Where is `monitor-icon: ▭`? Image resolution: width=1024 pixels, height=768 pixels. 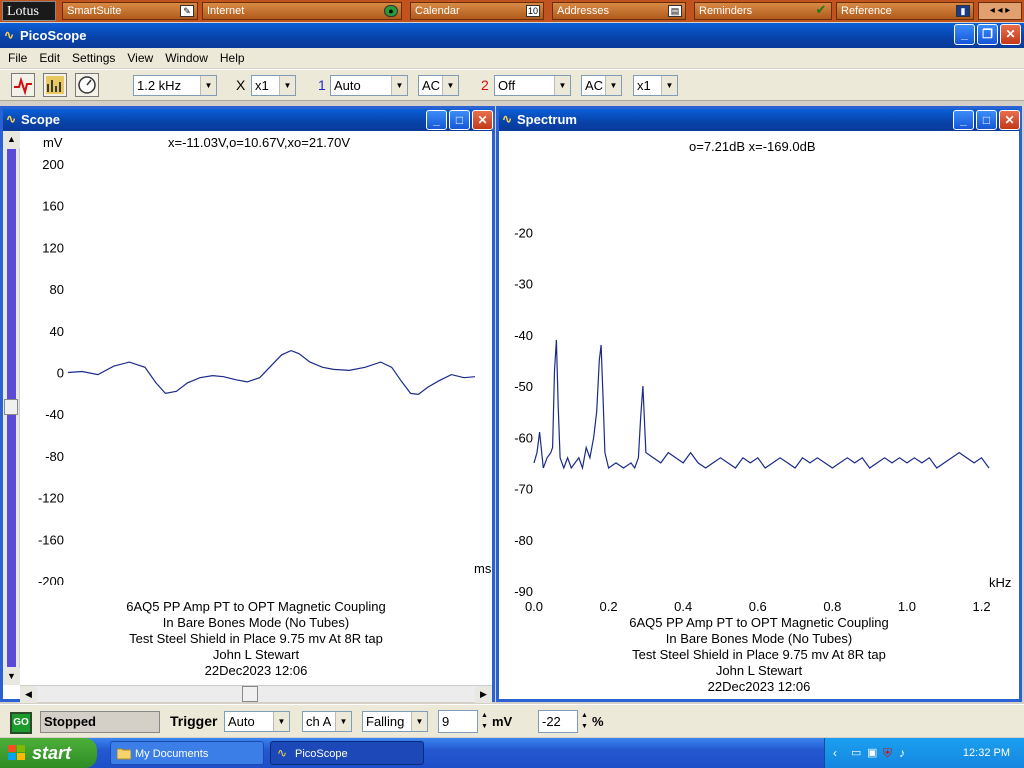 monitor-icon: ▭ is located at coordinates (856, 753).